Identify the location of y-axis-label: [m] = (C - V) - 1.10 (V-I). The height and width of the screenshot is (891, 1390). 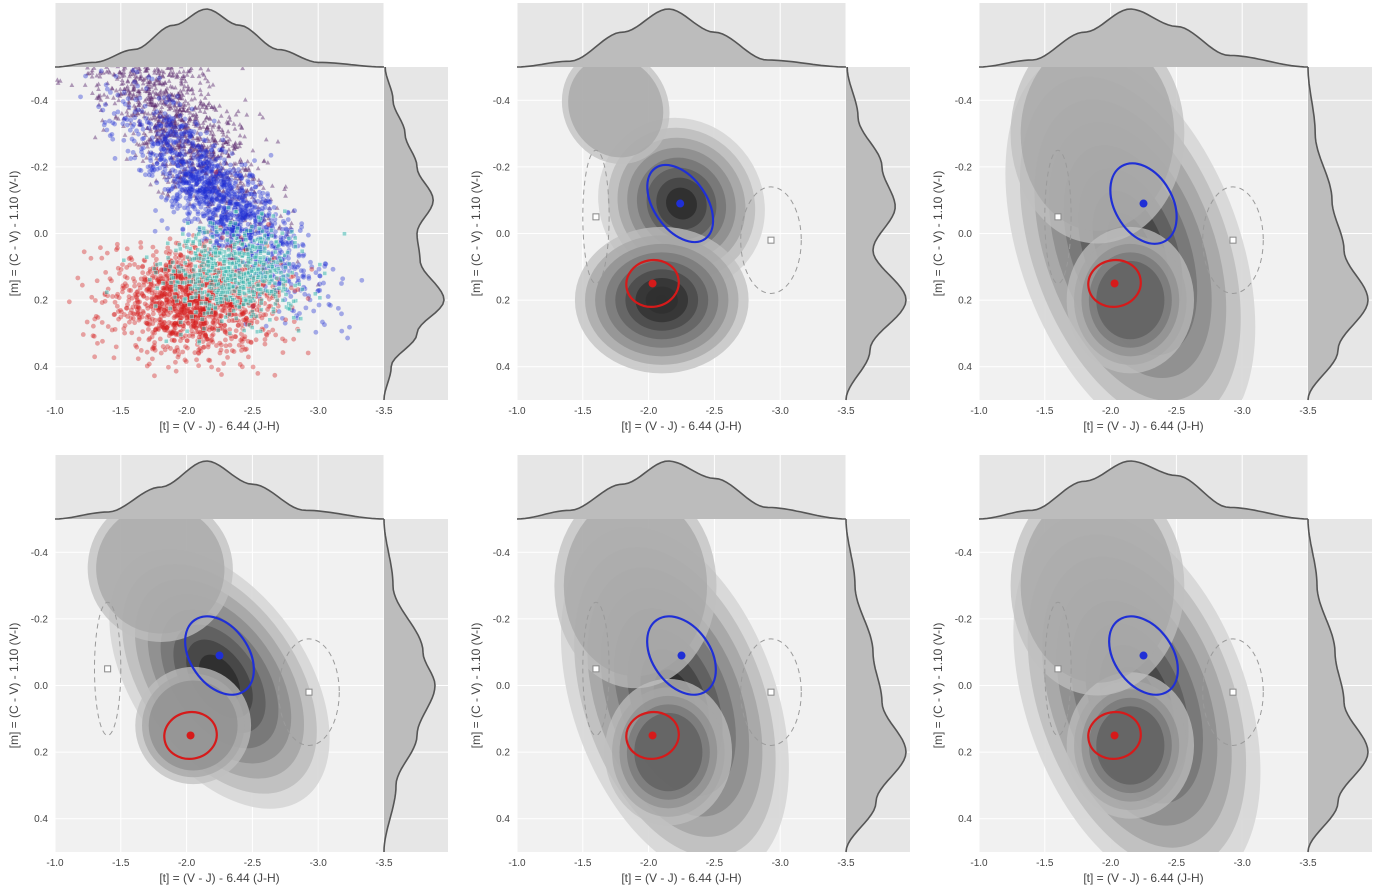
(14, 234).